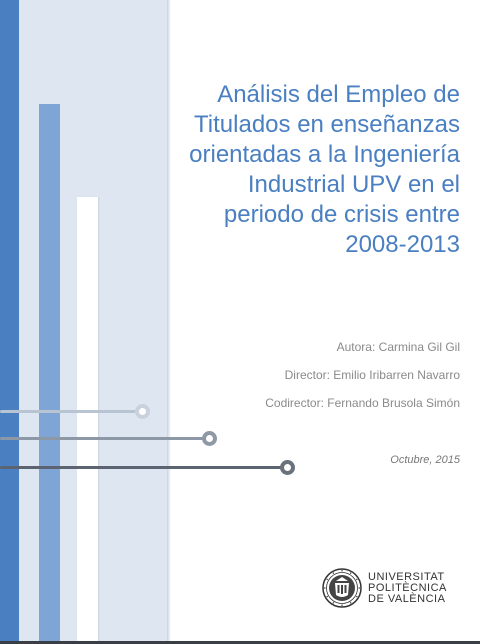 This screenshot has width=480, height=644. I want to click on director-line: Director: Emilio Iribarren Navarro, so click(372, 375).